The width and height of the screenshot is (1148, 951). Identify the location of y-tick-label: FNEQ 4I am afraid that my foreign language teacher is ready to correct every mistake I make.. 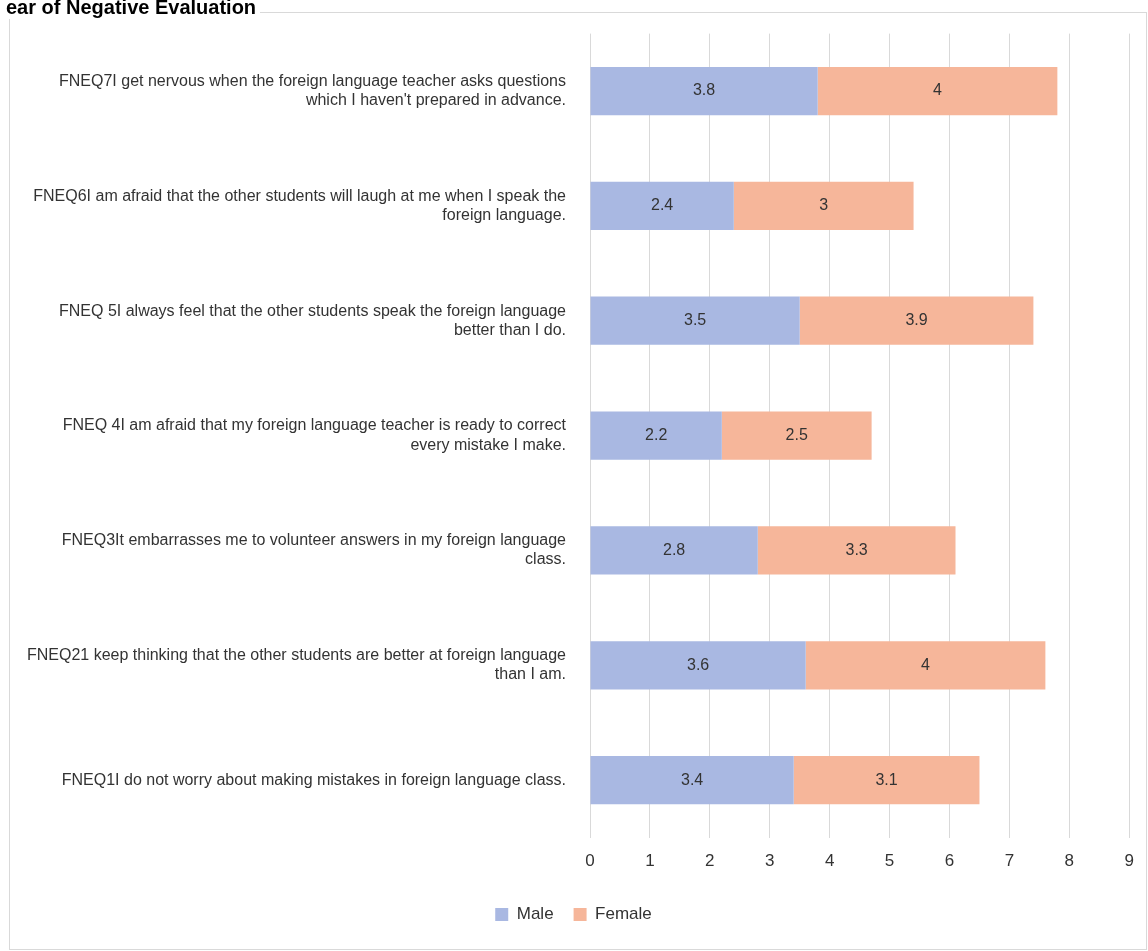
(314, 434).